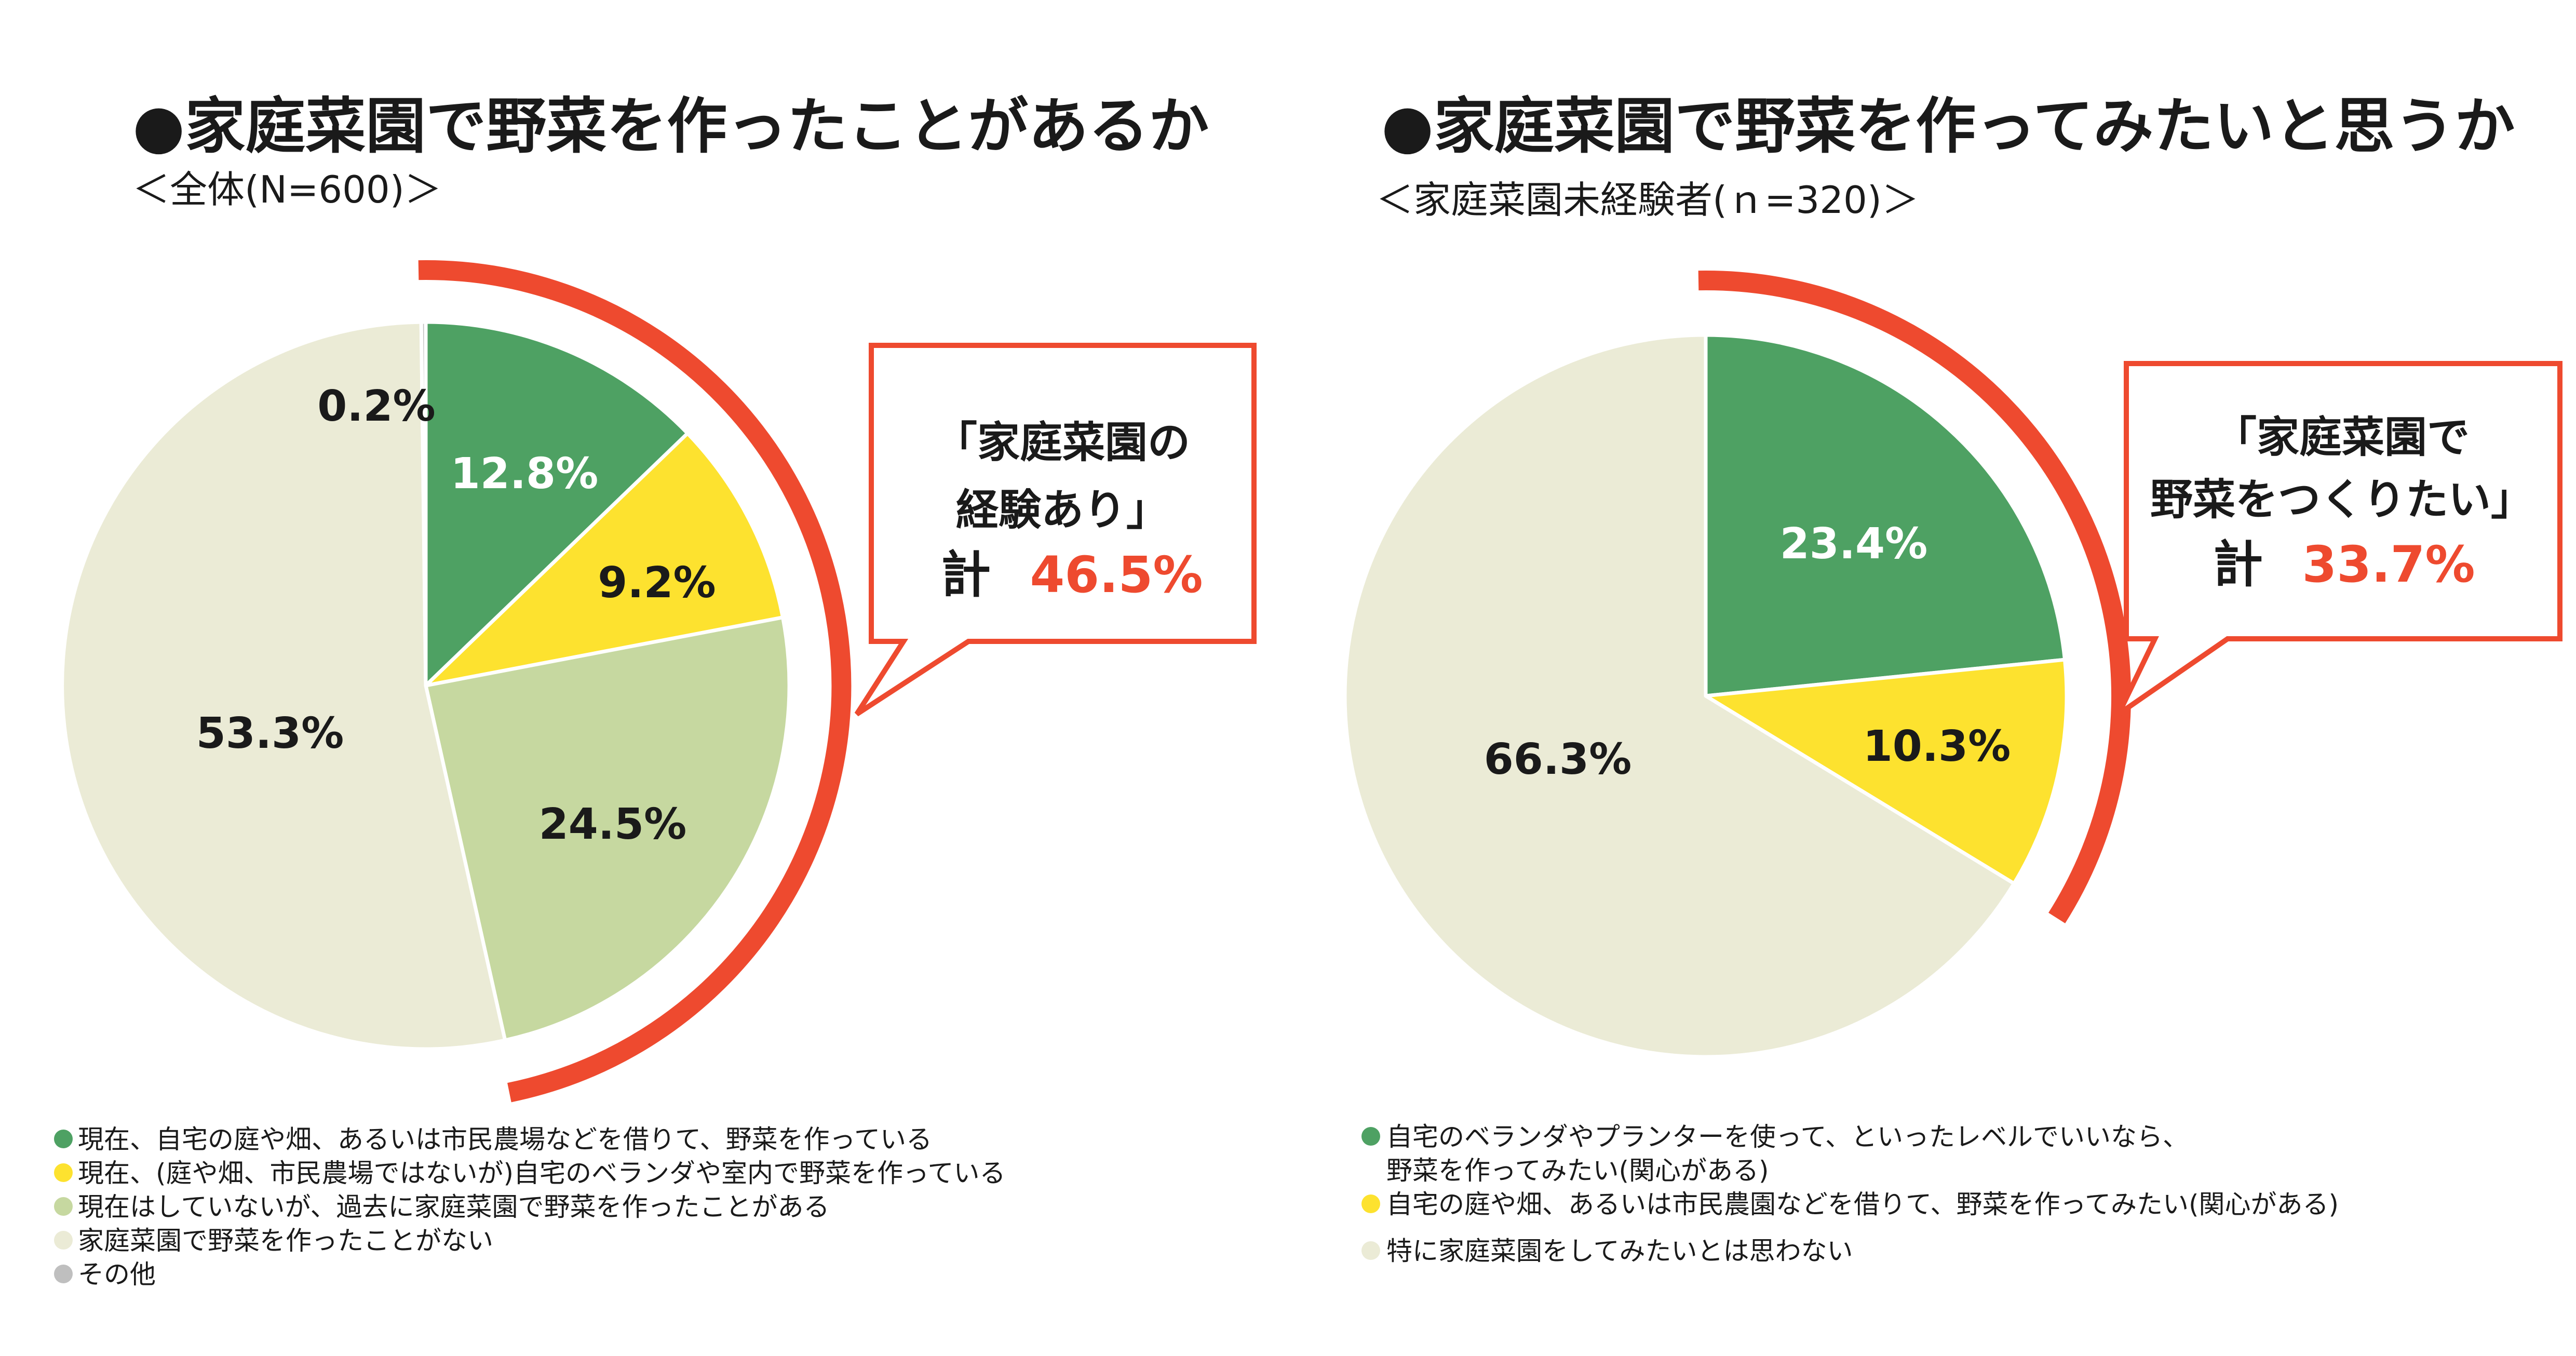 The image size is (2576, 1356). What do you see at coordinates (1787, 1137) in the screenshot?
I see `chart-2-legend-label-0: 自宅のベランダやプランターを使って、といったレベルでいいなら、` at bounding box center [1787, 1137].